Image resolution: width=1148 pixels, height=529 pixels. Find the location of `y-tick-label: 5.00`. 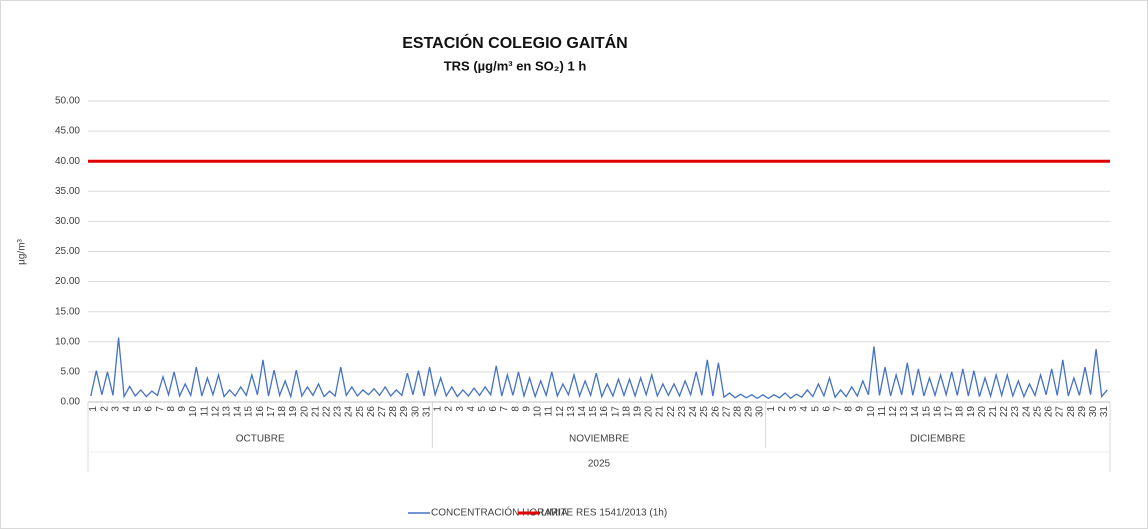

y-tick-label: 5.00 is located at coordinates (71, 372).